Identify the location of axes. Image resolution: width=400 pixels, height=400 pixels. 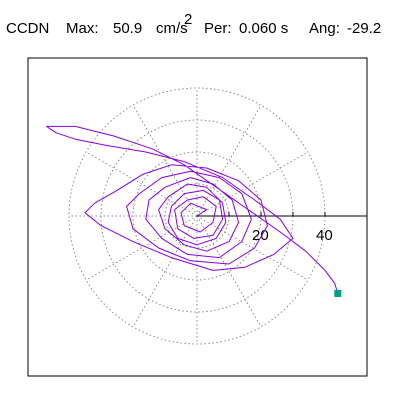
(282, 214).